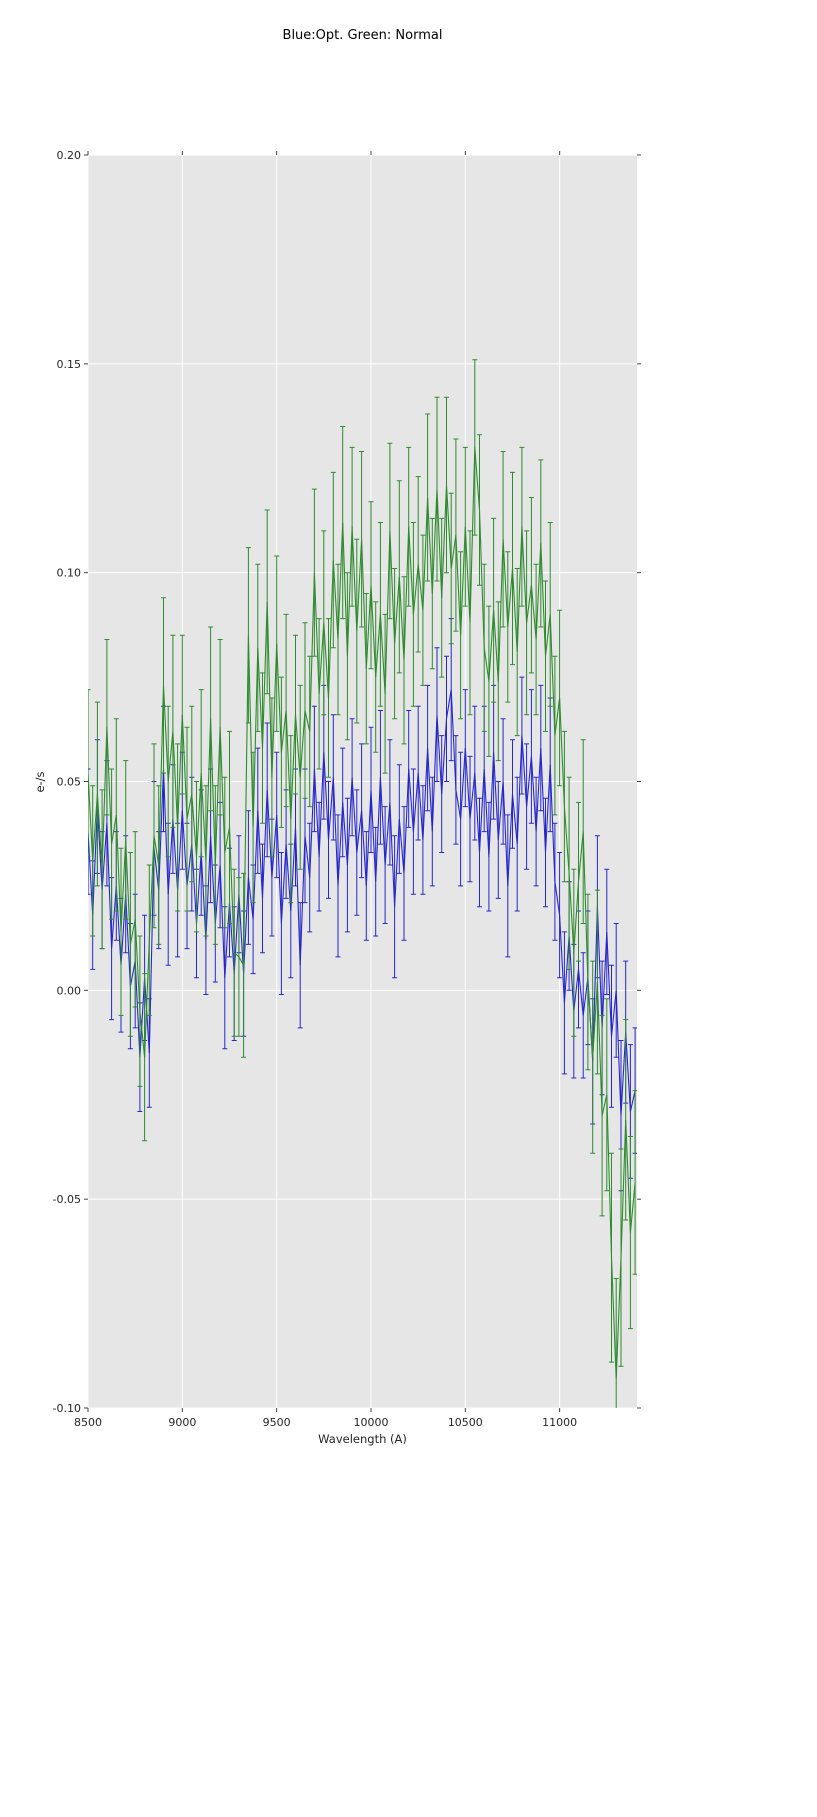 This screenshot has height=1817, width=817. What do you see at coordinates (88, 1422) in the screenshot?
I see `x-tick-label: 8500` at bounding box center [88, 1422].